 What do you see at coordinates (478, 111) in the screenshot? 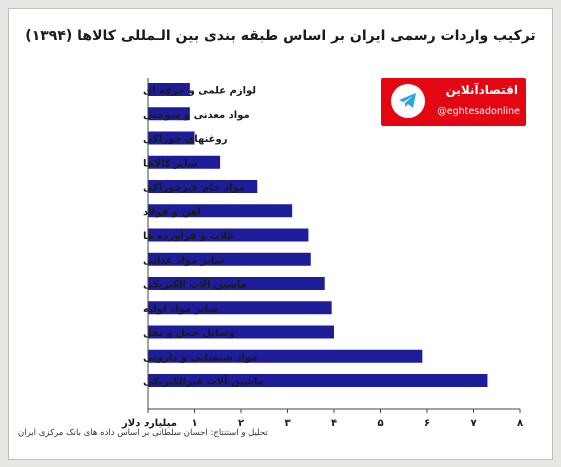
I see `brand-handle: @eghtesadonline` at bounding box center [478, 111].